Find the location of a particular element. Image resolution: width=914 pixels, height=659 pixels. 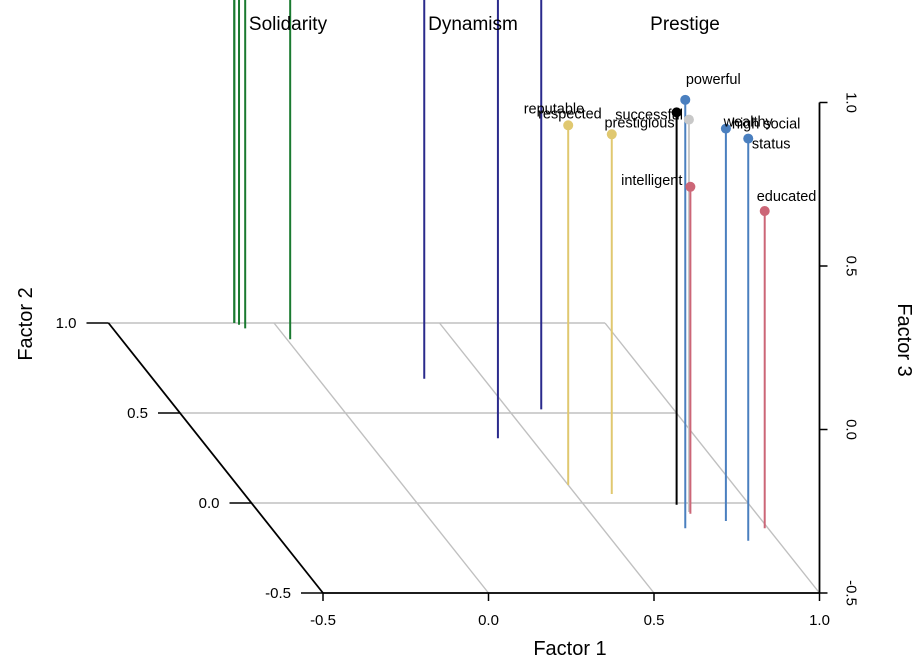

point-high-social-status is located at coordinates (725, 128).